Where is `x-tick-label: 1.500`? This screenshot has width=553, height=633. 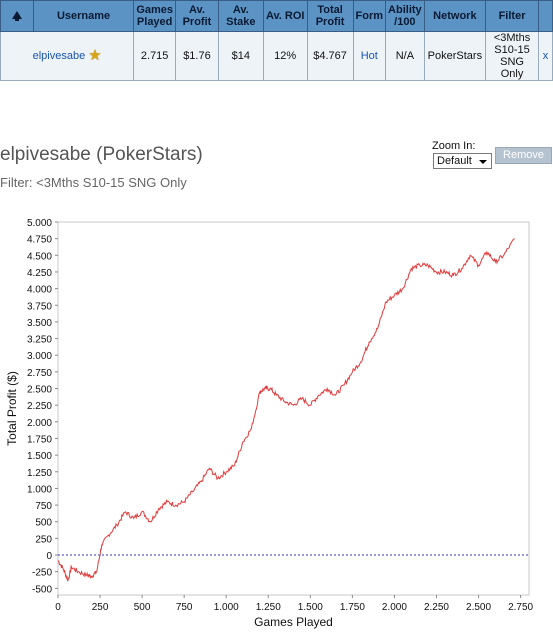
x-tick-label: 1.500 is located at coordinates (310, 607).